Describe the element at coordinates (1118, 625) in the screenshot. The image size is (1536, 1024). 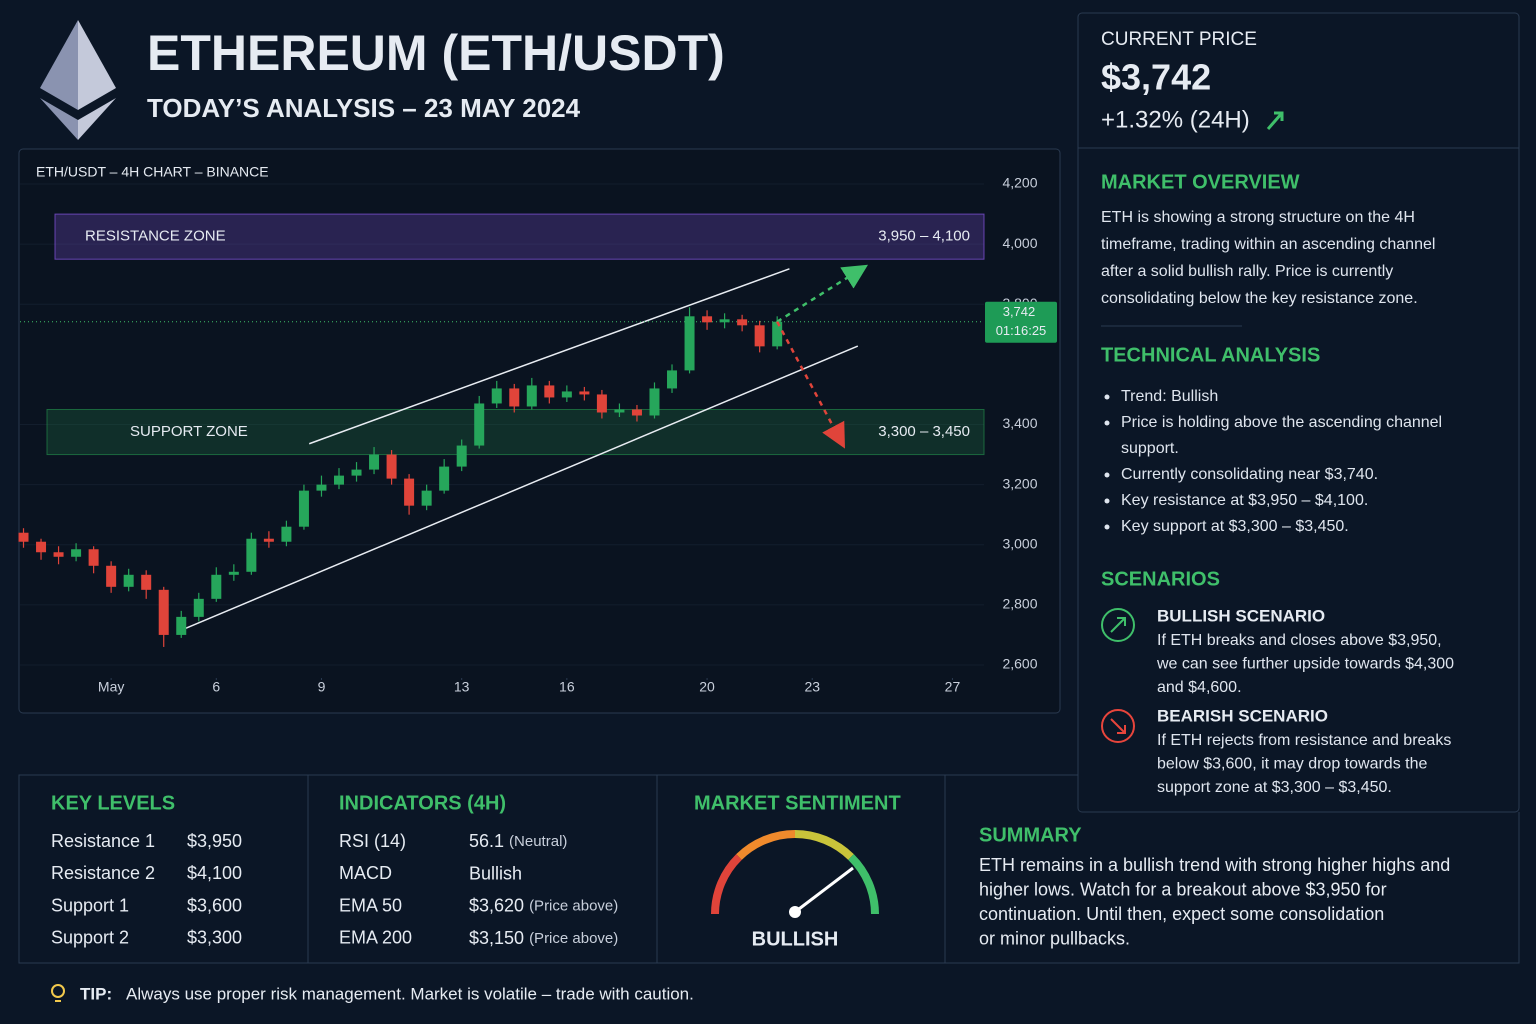
I see `bull-icon` at that location.